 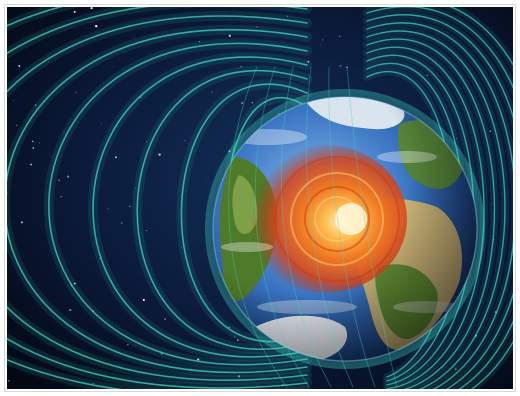 What do you see at coordinates (480, 198) in the screenshot?
I see `field-line` at bounding box center [480, 198].